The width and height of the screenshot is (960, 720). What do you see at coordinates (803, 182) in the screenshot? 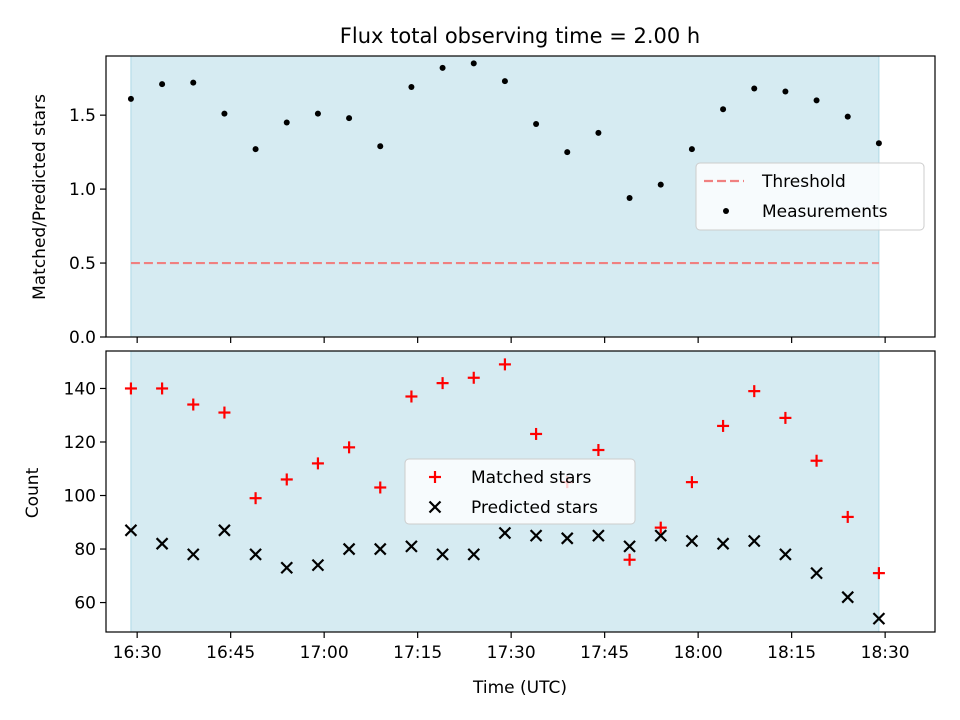
I see `legend-label: Threshold` at bounding box center [803, 182].